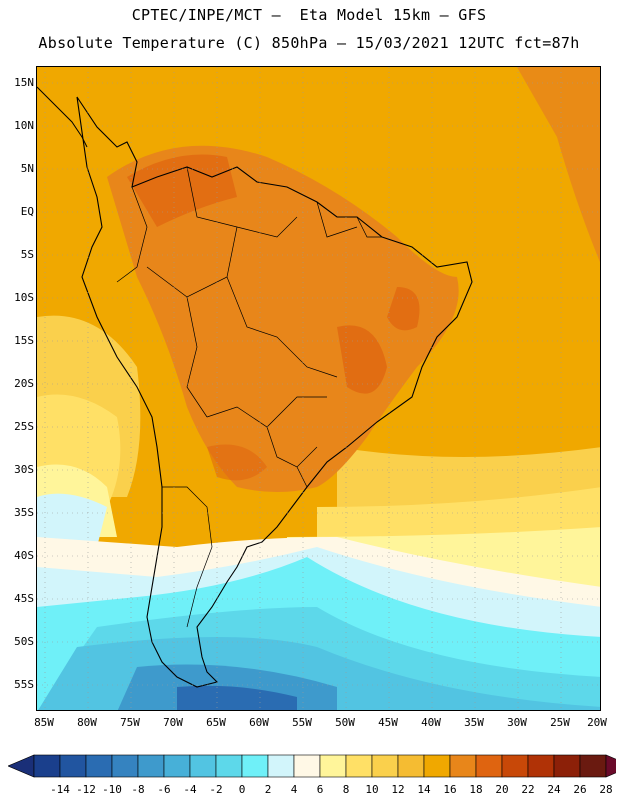 This screenshot has width=618, height=800. What do you see at coordinates (164, 789) in the screenshot?
I see `color-bar-label: -6` at bounding box center [164, 789].